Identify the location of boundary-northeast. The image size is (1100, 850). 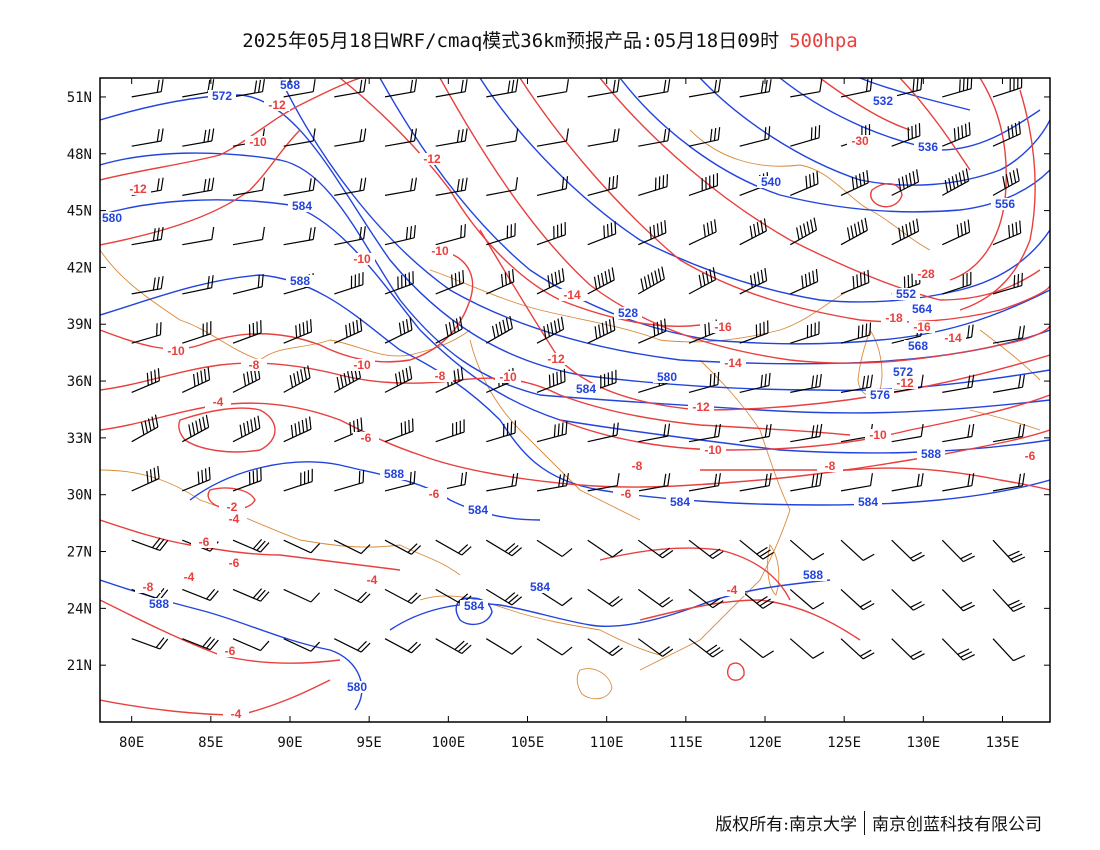
(810, 190).